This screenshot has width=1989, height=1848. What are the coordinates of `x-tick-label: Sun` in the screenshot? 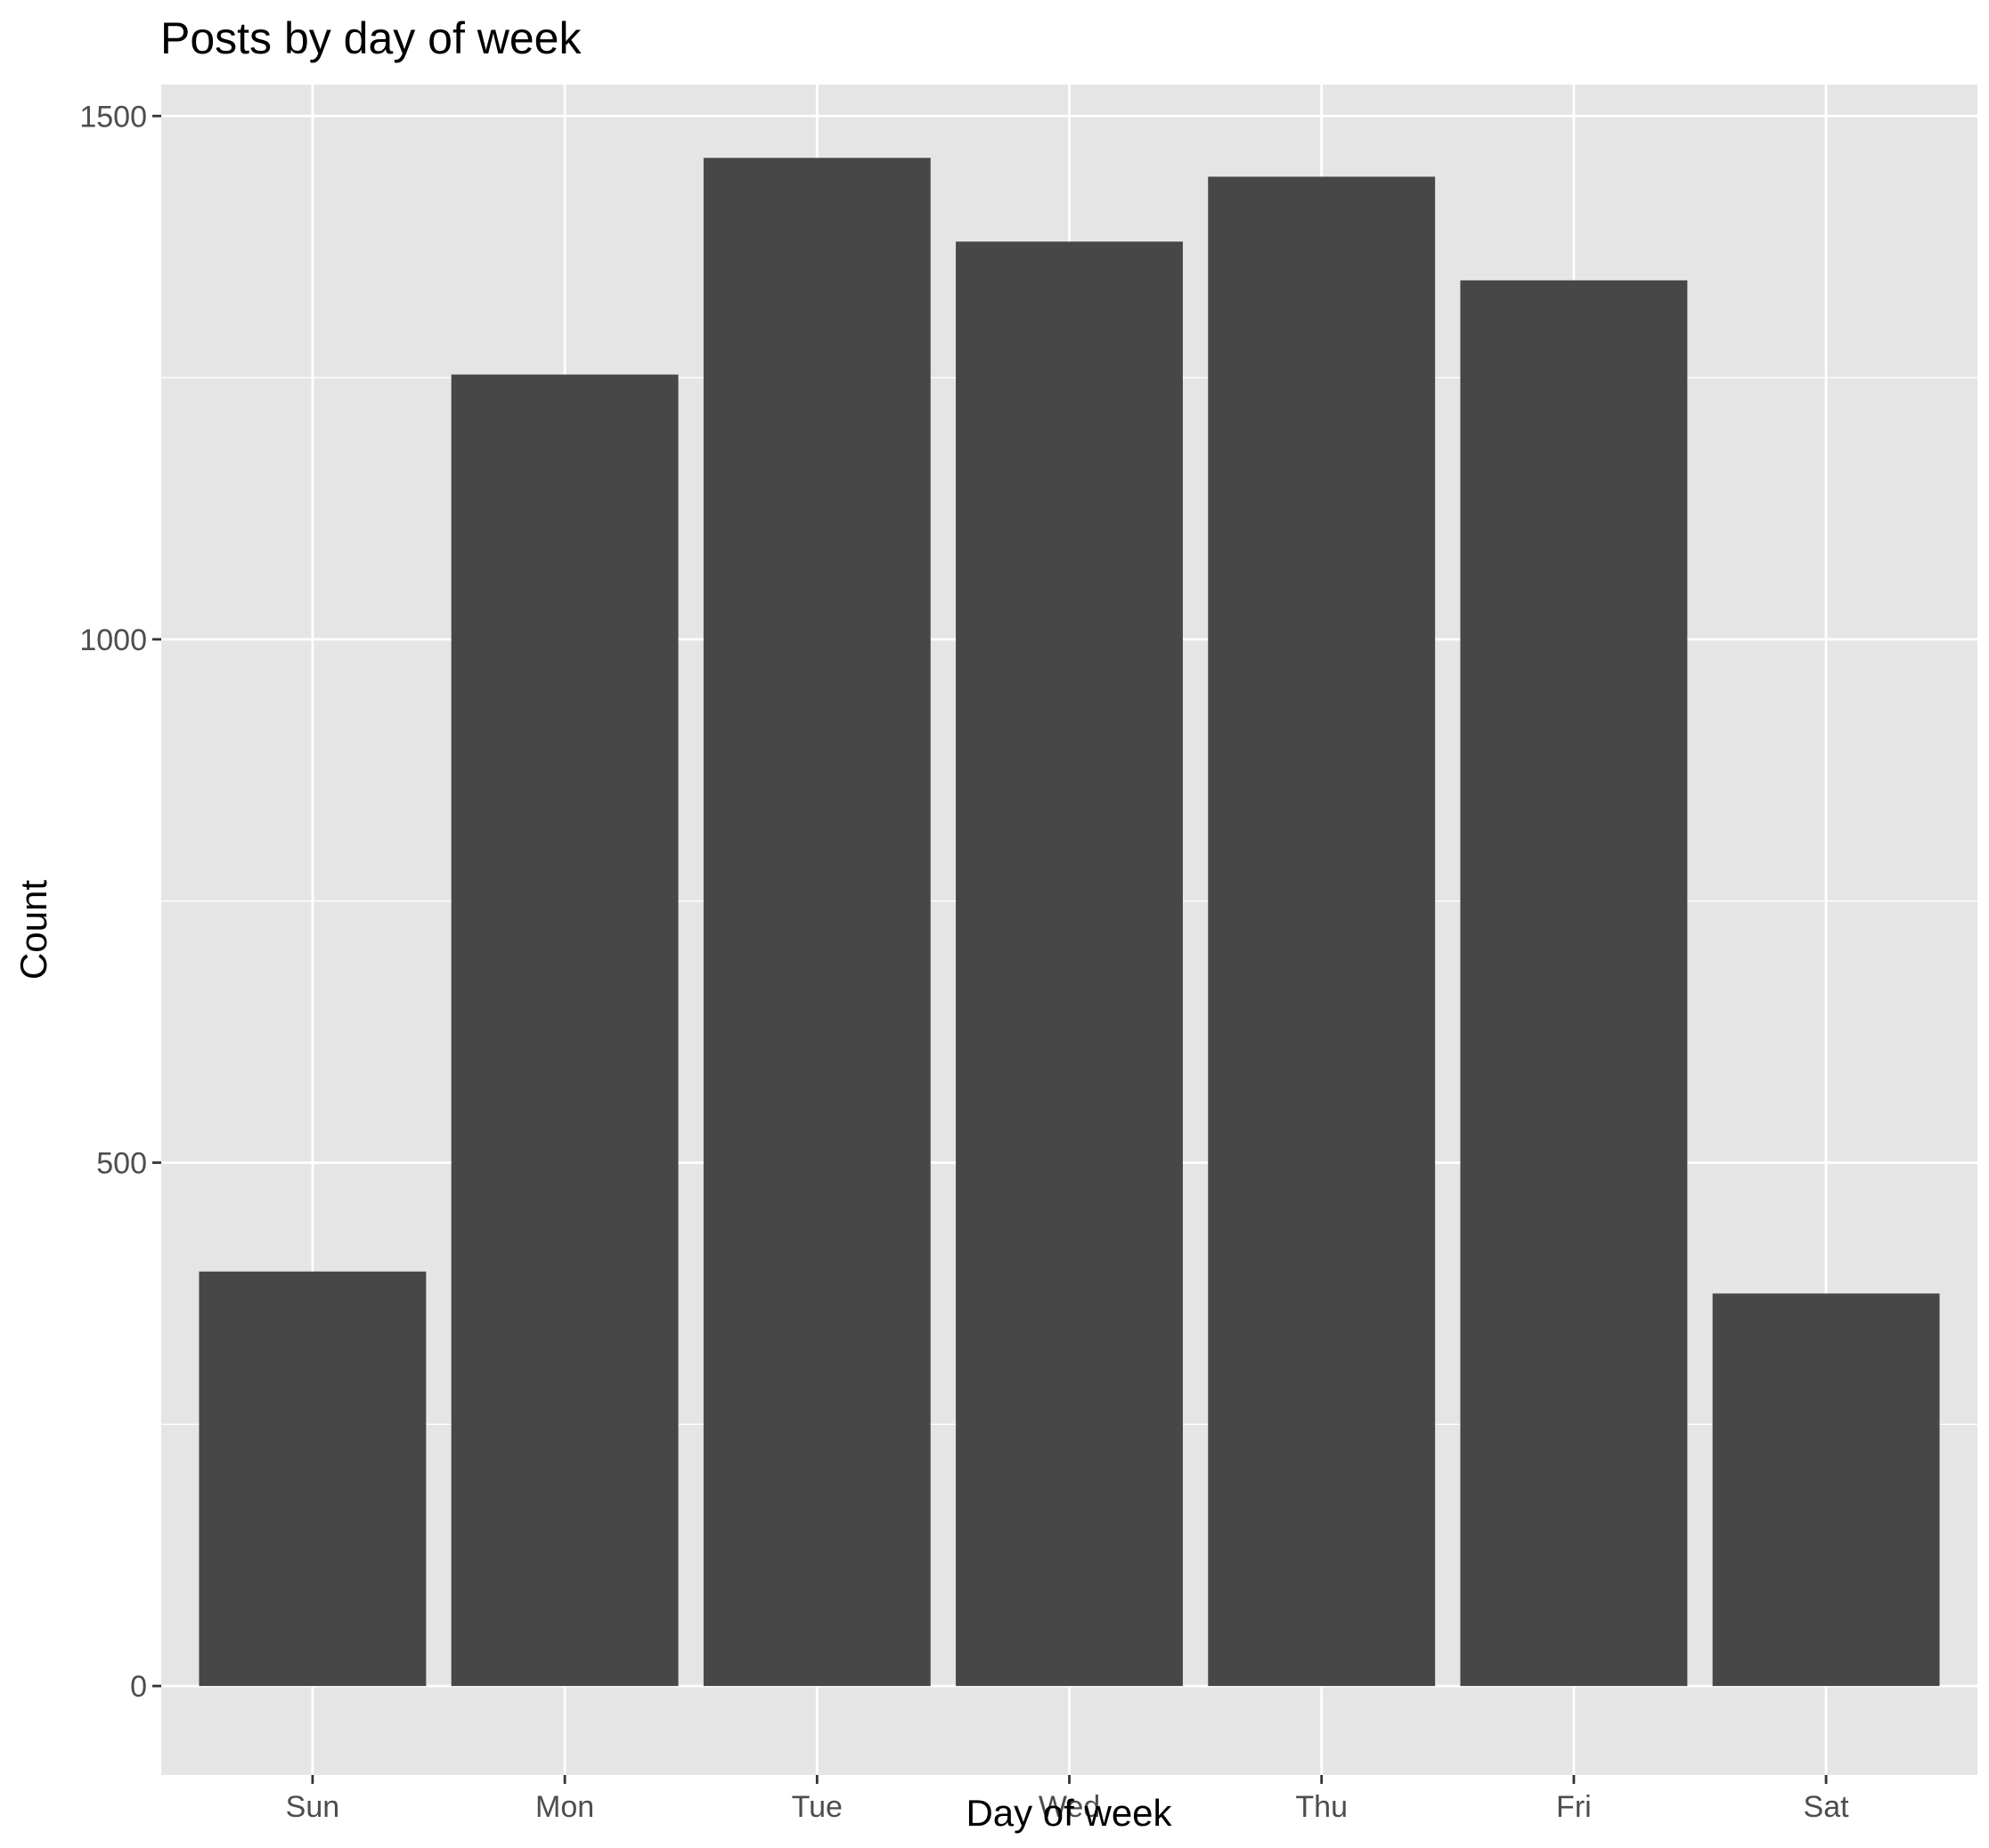 It's located at (313, 1807).